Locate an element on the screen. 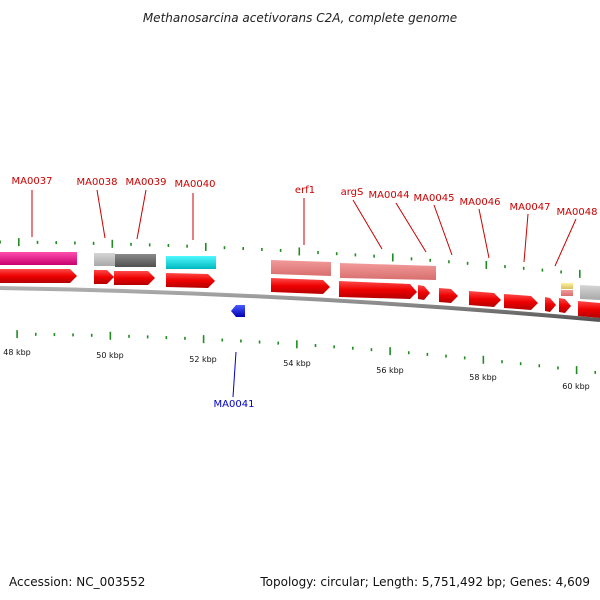 This screenshot has width=600, height=600. label-ma0039: MA0039 is located at coordinates (146, 182).